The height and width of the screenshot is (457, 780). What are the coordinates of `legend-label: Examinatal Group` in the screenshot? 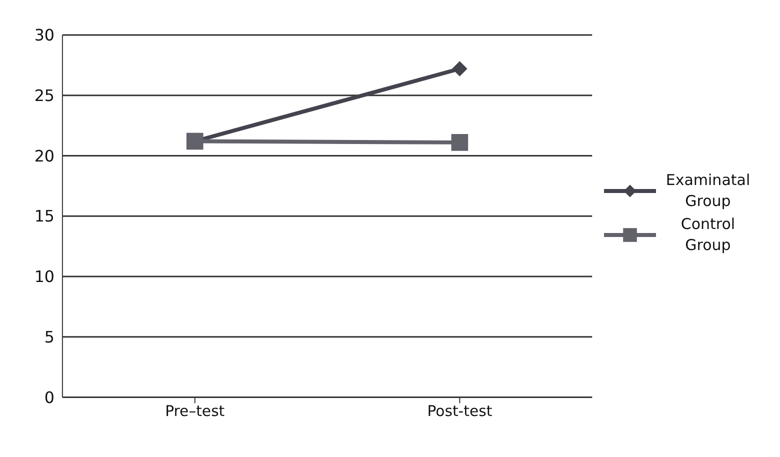 It's located at (708, 191).